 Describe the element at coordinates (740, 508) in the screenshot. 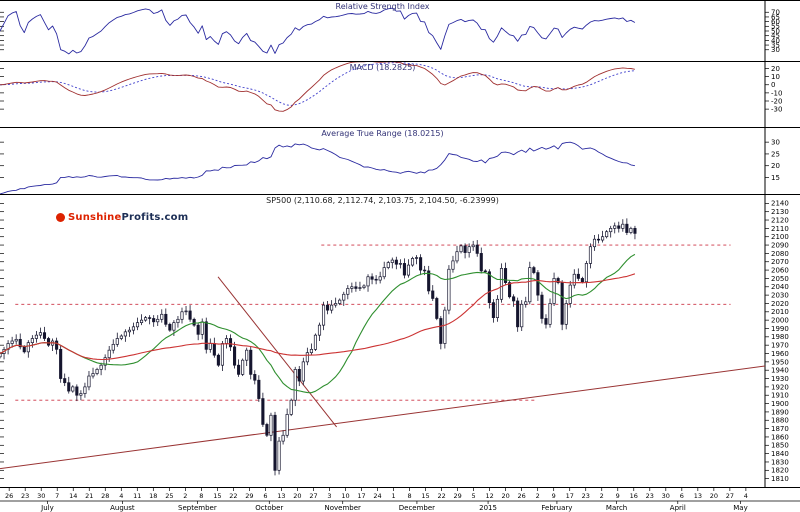

I see `svg-text: May` at that location.